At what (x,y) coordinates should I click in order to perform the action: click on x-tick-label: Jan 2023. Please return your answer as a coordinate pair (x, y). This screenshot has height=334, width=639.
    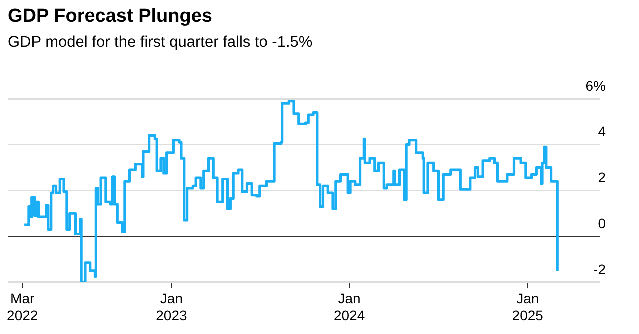
    Looking at the image, I should click on (172, 307).